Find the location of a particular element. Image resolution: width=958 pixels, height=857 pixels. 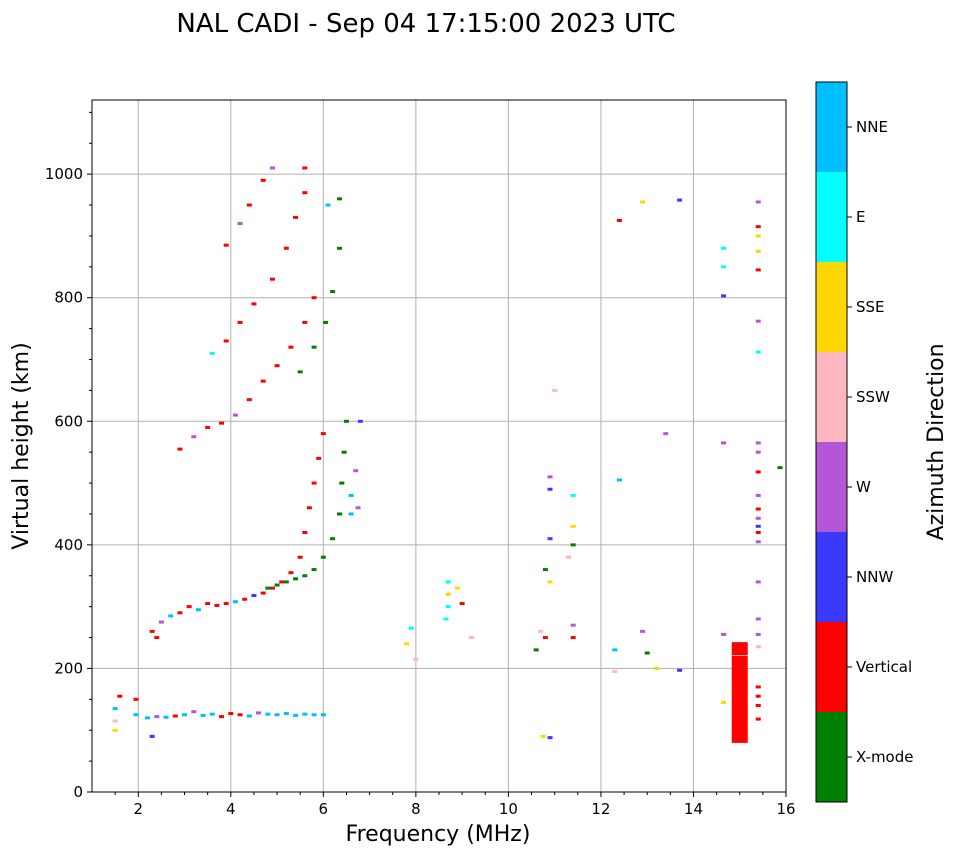

colorbar-label: E is located at coordinates (860, 217).